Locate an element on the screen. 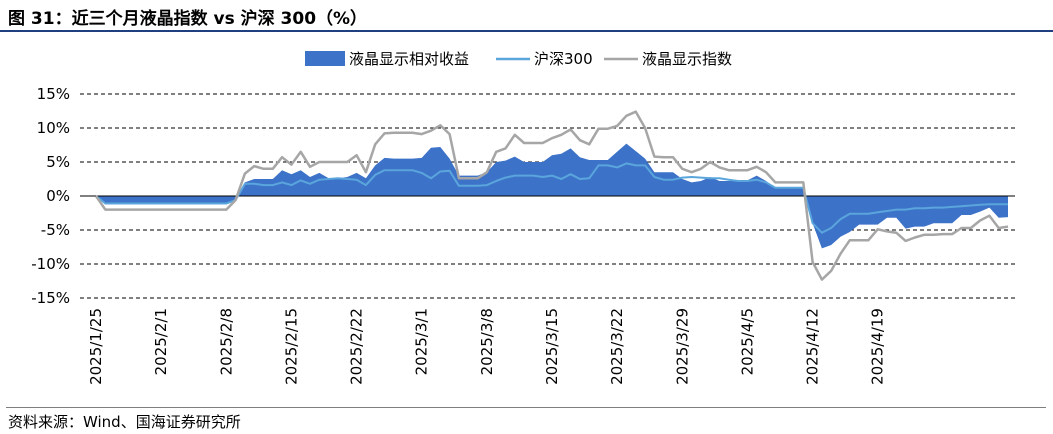 Image resolution: width=1053 pixels, height=434 pixels. y-tick-label: 10% is located at coordinates (53, 128).